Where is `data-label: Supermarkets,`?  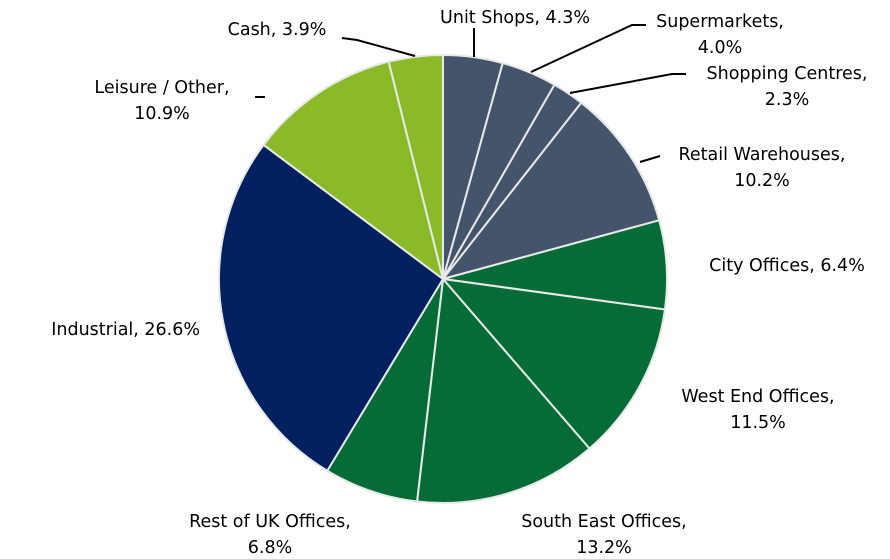
data-label: Supermarkets, is located at coordinates (720, 22).